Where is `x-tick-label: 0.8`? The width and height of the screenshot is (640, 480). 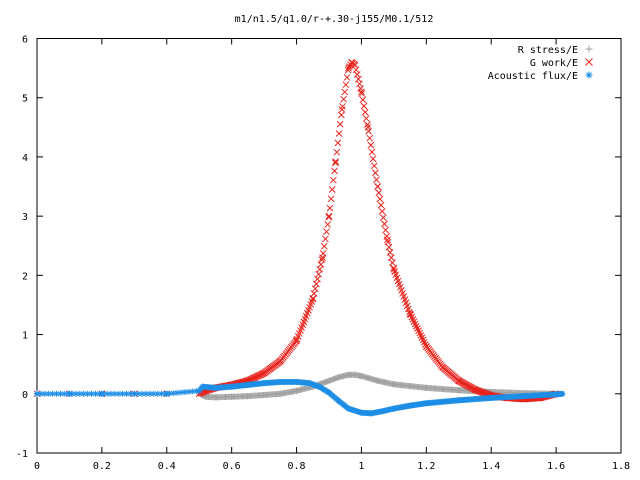 x-tick-label: 0.8 is located at coordinates (297, 466).